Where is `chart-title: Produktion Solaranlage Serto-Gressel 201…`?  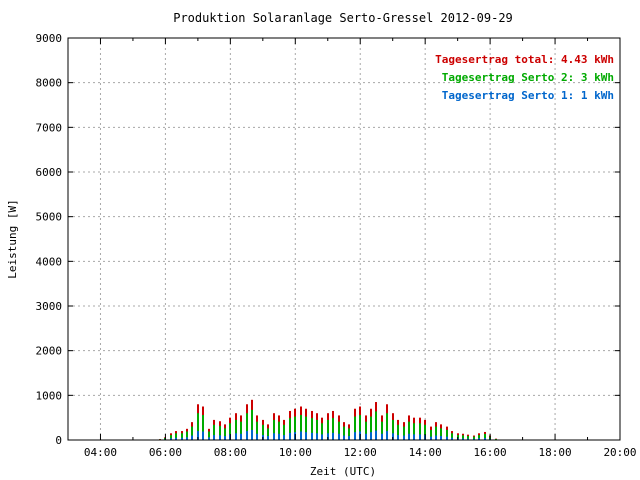 chart-title: Produktion Solaranlage Serto-Gressel 201… is located at coordinates (343, 18).